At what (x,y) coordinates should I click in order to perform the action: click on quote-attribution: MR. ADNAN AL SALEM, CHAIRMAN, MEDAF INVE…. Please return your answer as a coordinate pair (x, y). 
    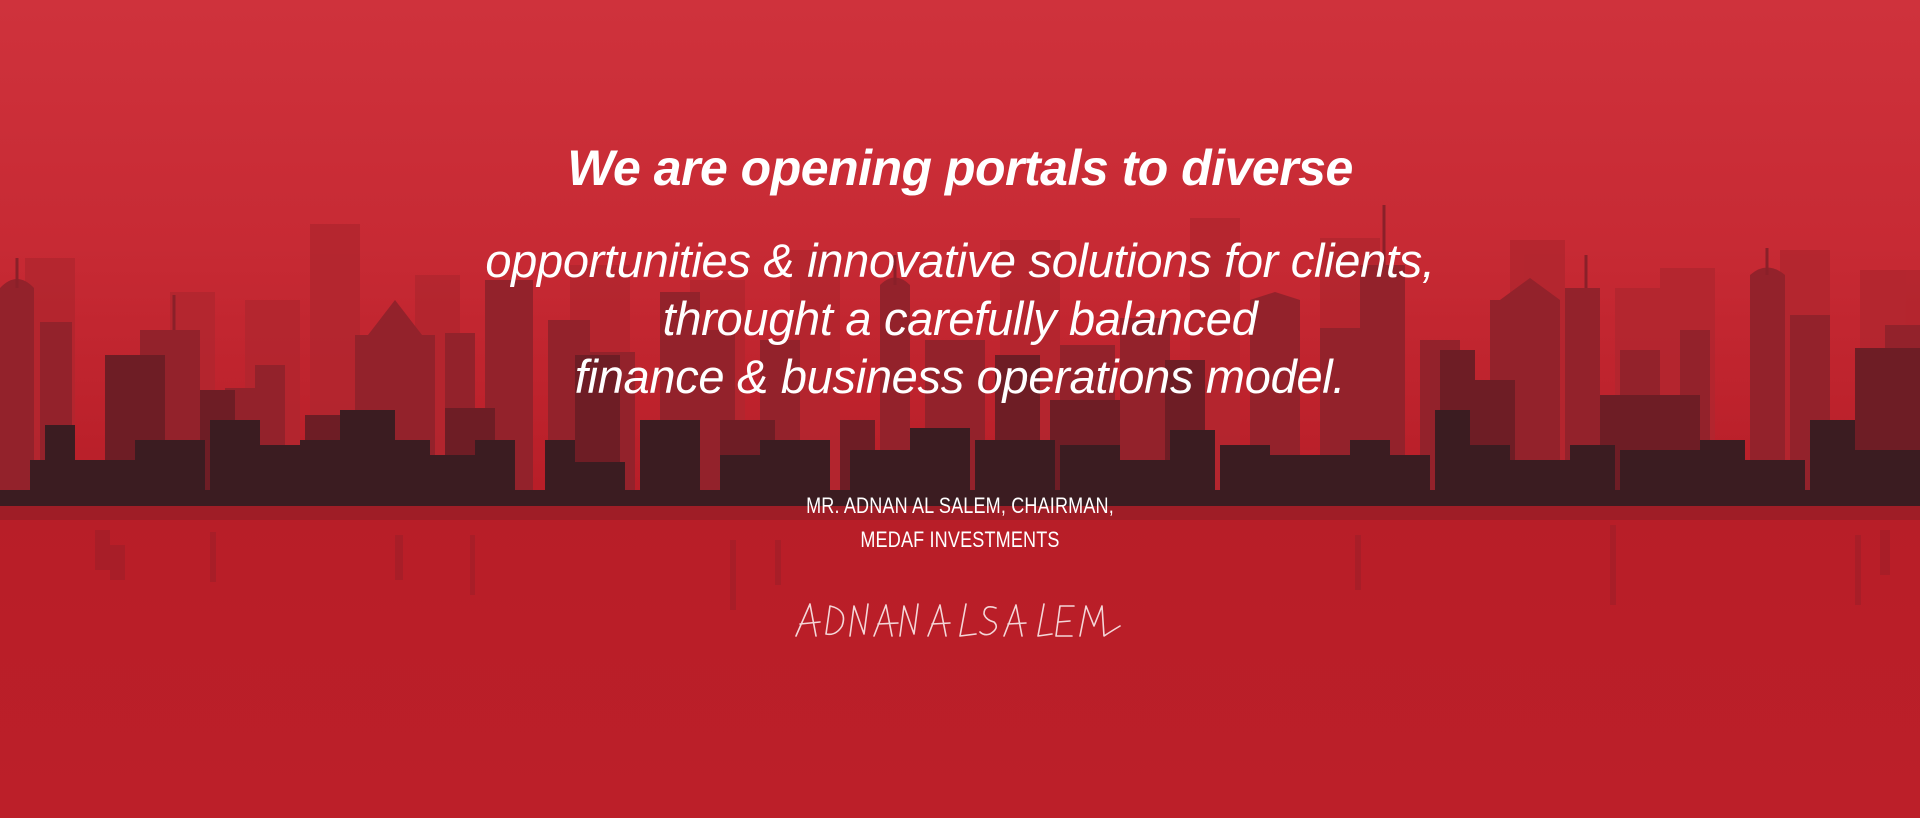
    Looking at the image, I should click on (960, 523).